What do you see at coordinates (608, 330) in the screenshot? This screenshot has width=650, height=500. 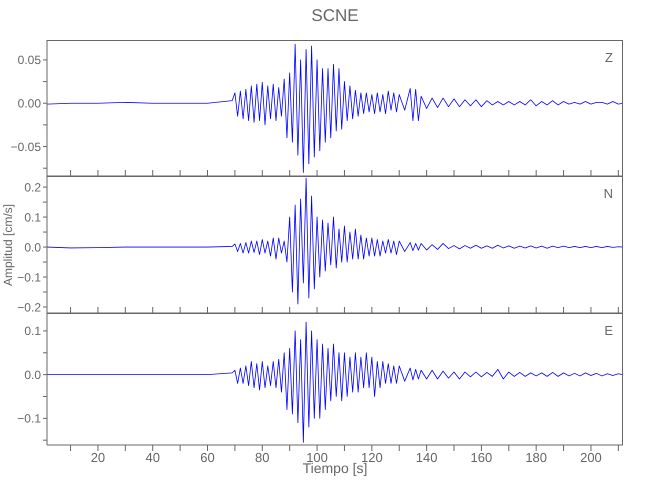 I see `annotation: E` at bounding box center [608, 330].